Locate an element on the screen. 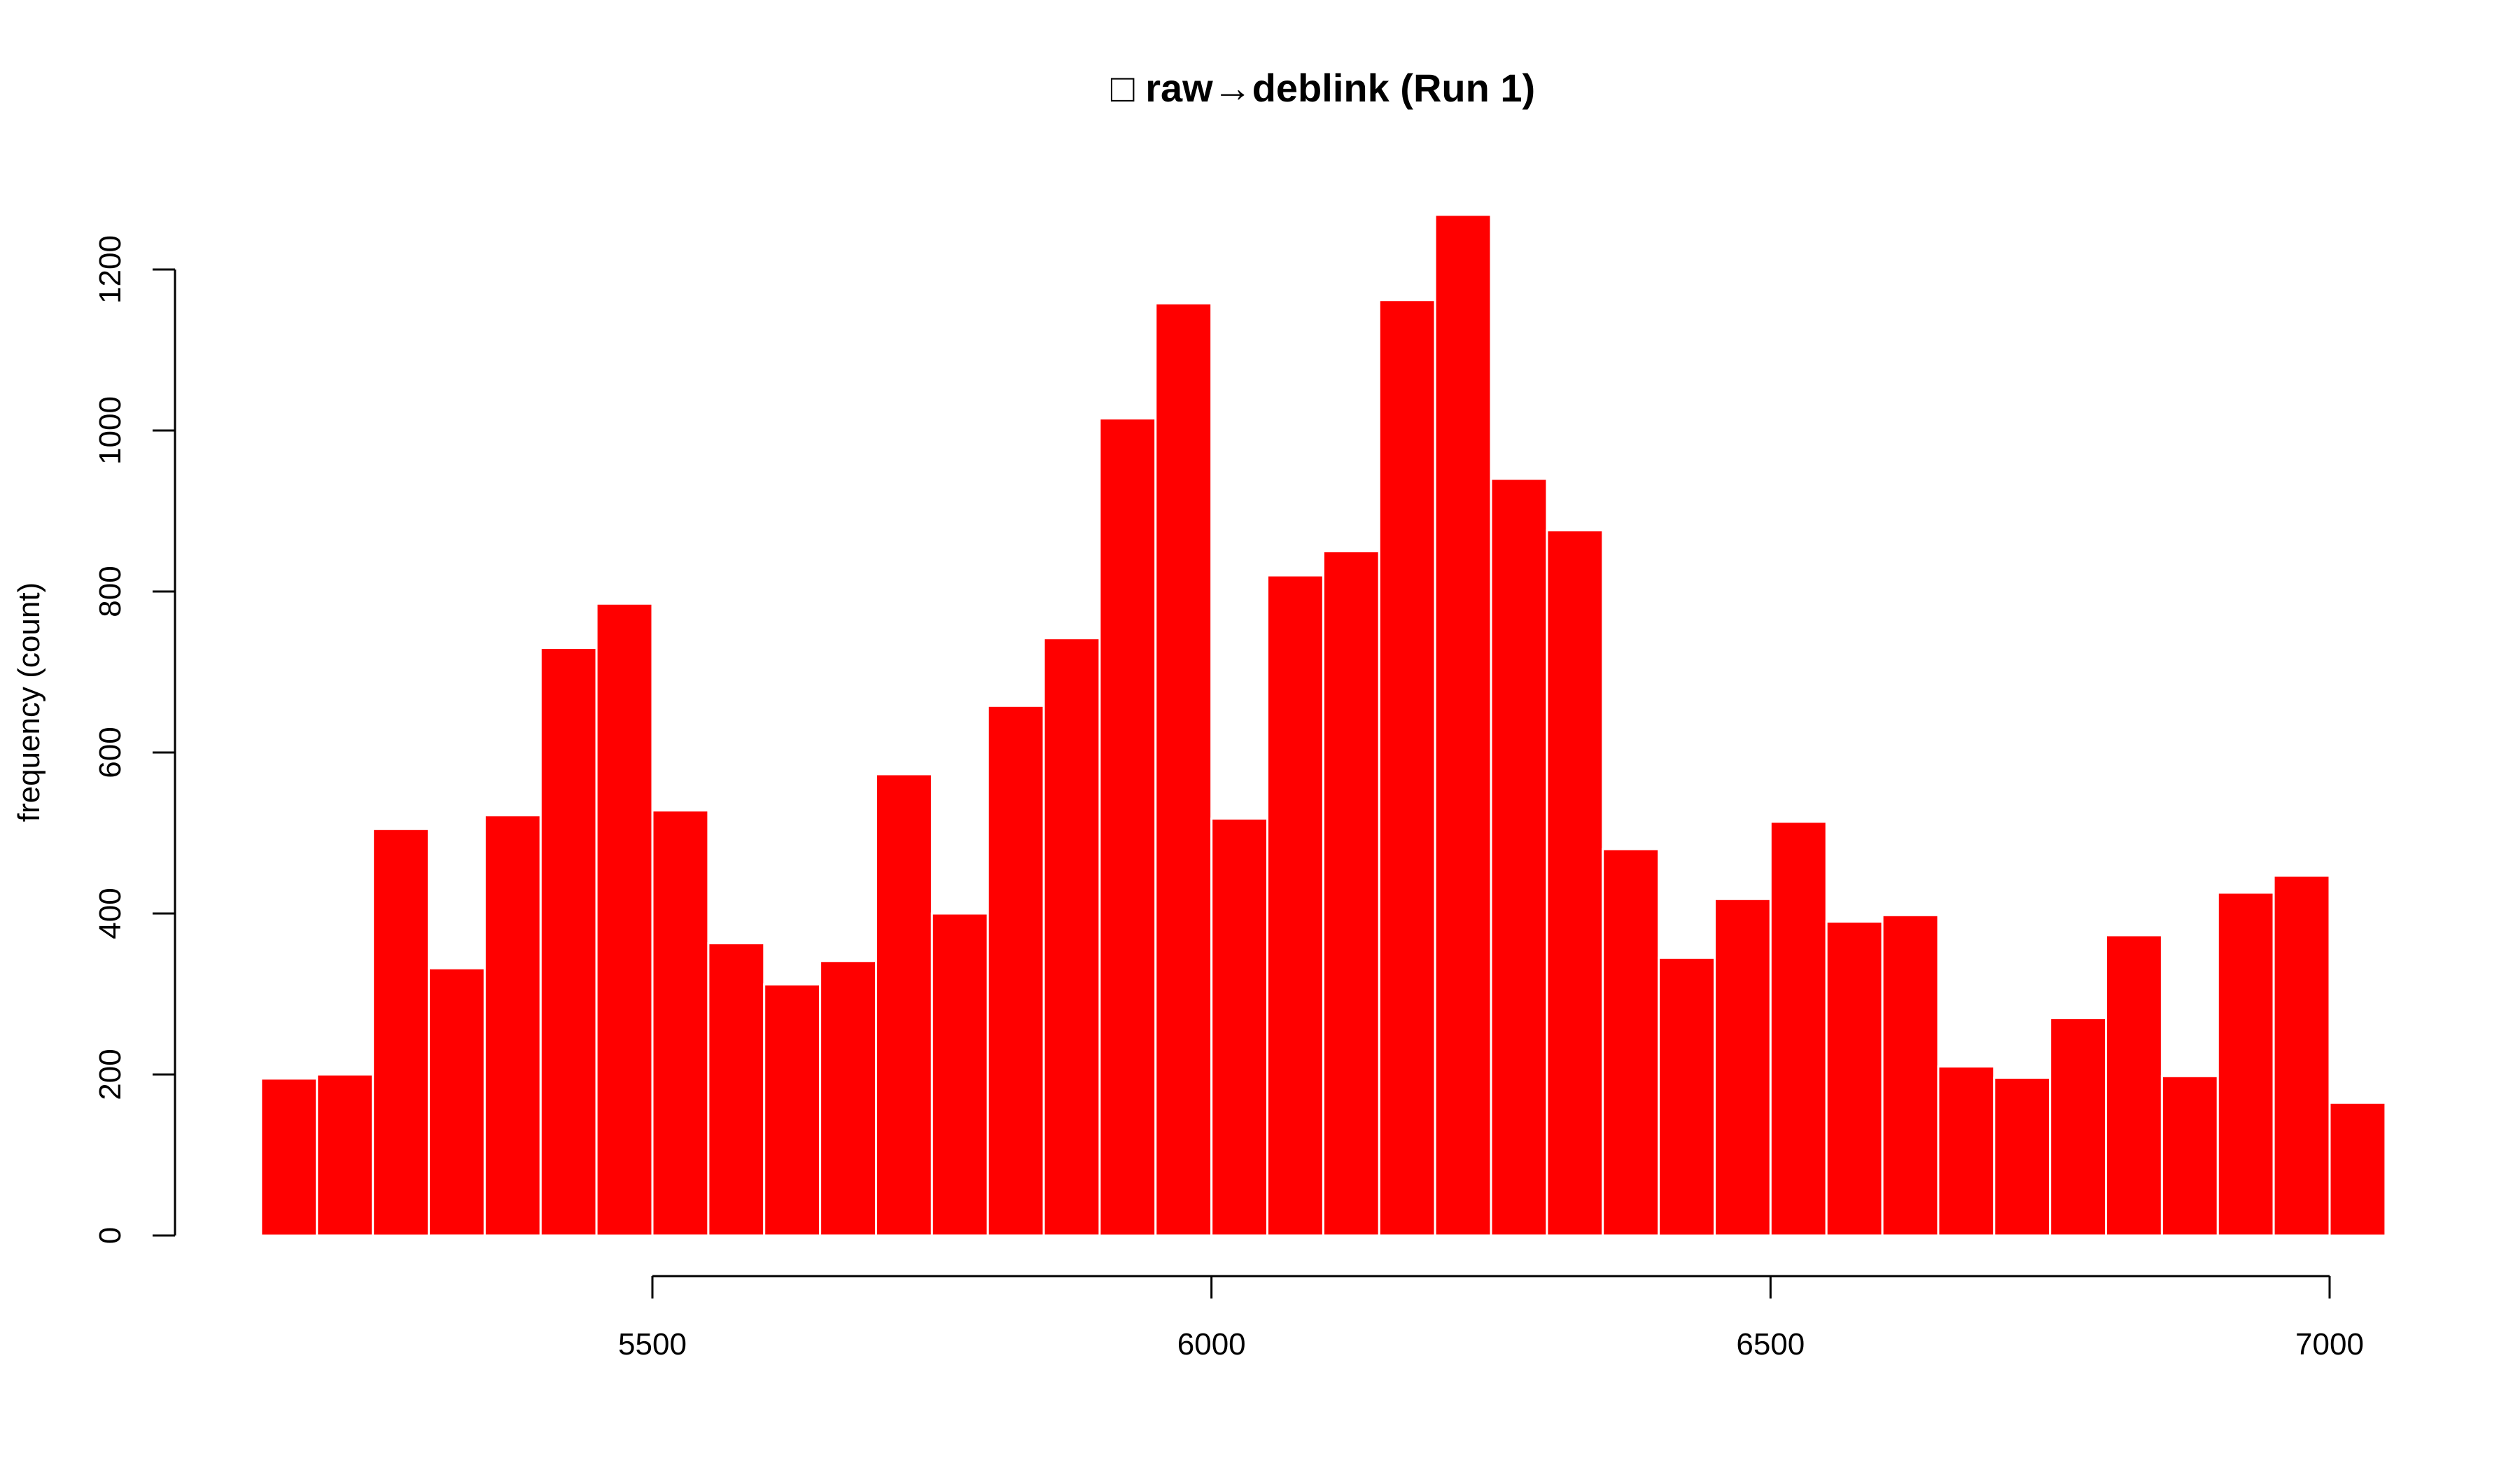 The width and height of the screenshot is (2520, 1470). y-tick-label: 800 is located at coordinates (110, 591).